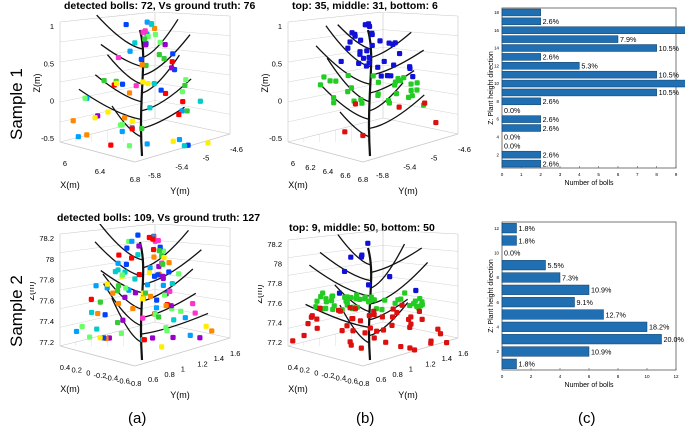 The width and height of the screenshot is (685, 433). Describe the element at coordinates (365, 418) in the screenshot. I see `panel-letter-b: (b)` at that location.